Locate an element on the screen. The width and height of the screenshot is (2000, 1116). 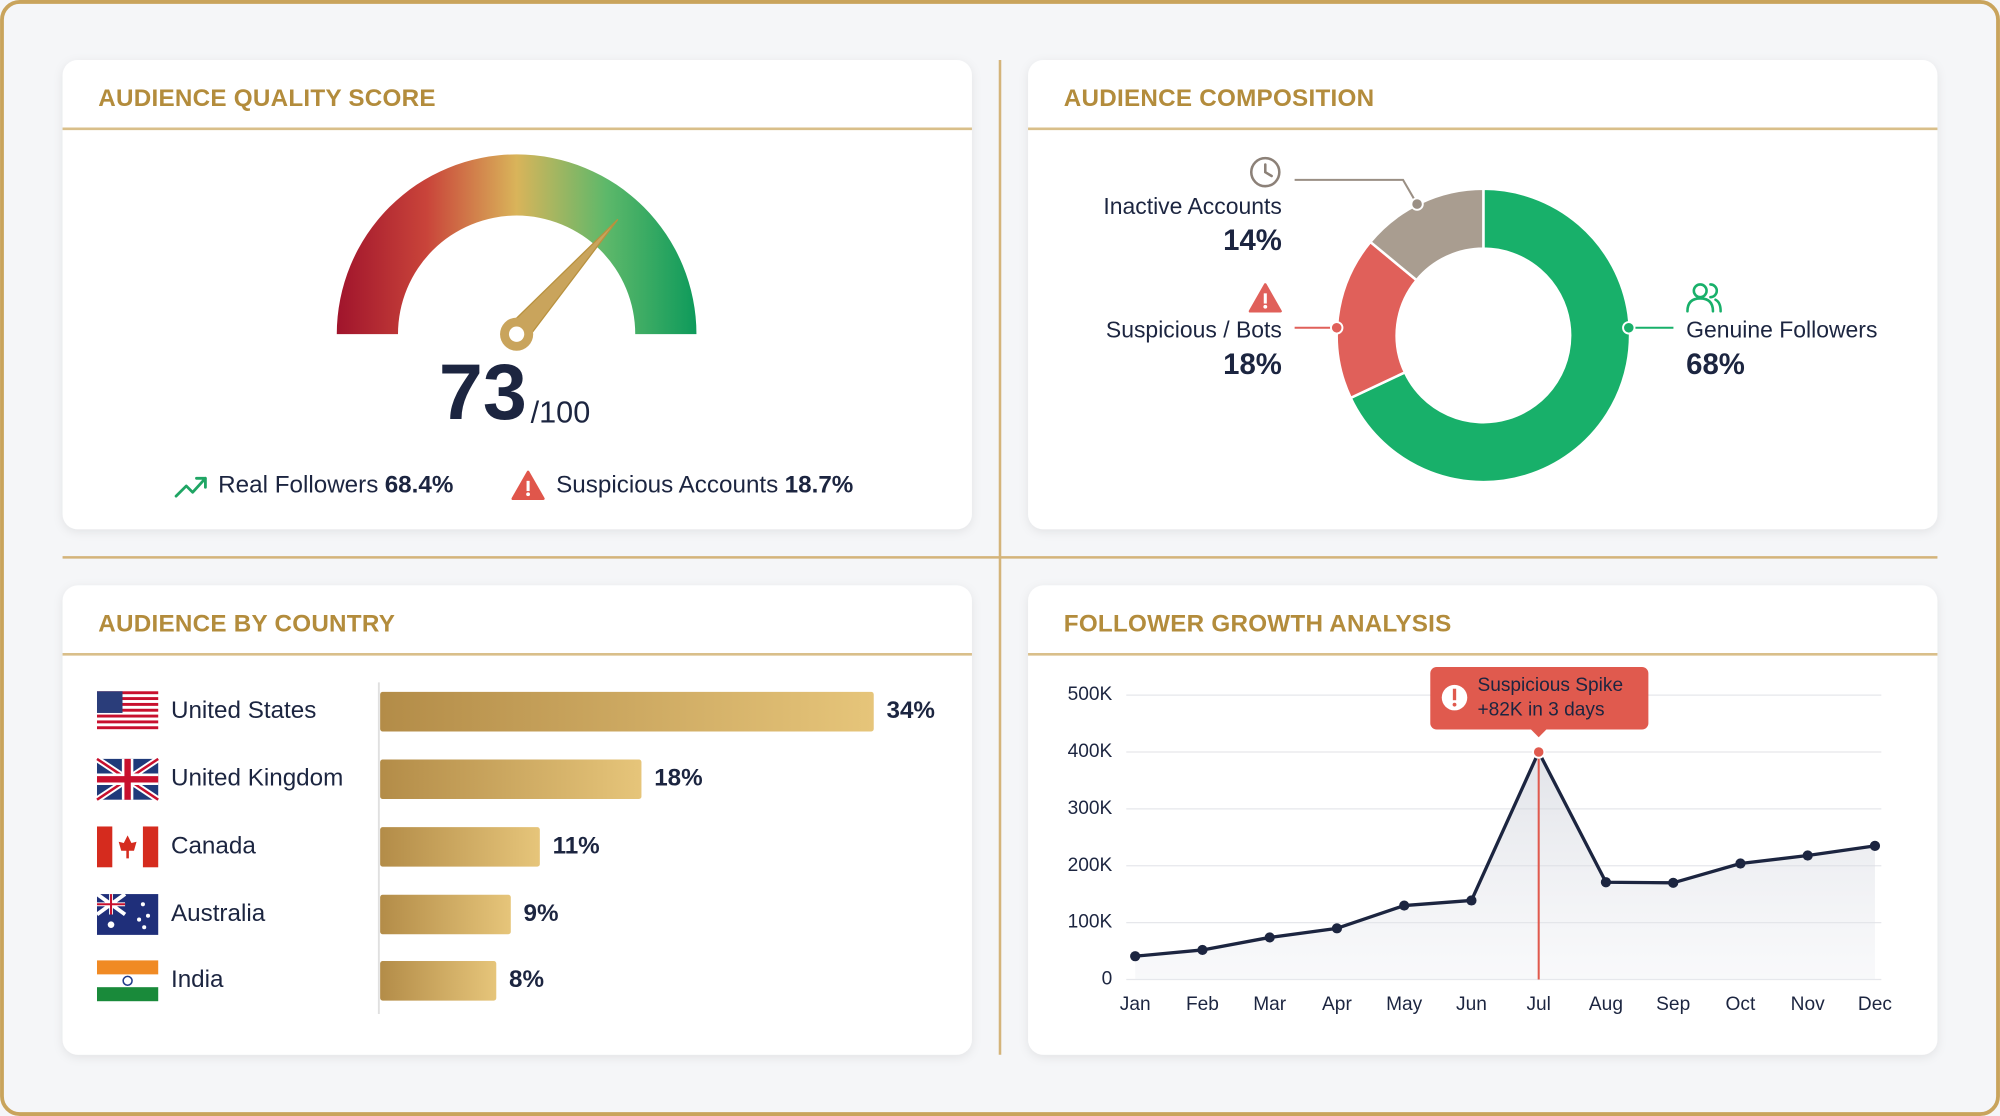
x-tick-label: Oct is located at coordinates (1741, 1004).